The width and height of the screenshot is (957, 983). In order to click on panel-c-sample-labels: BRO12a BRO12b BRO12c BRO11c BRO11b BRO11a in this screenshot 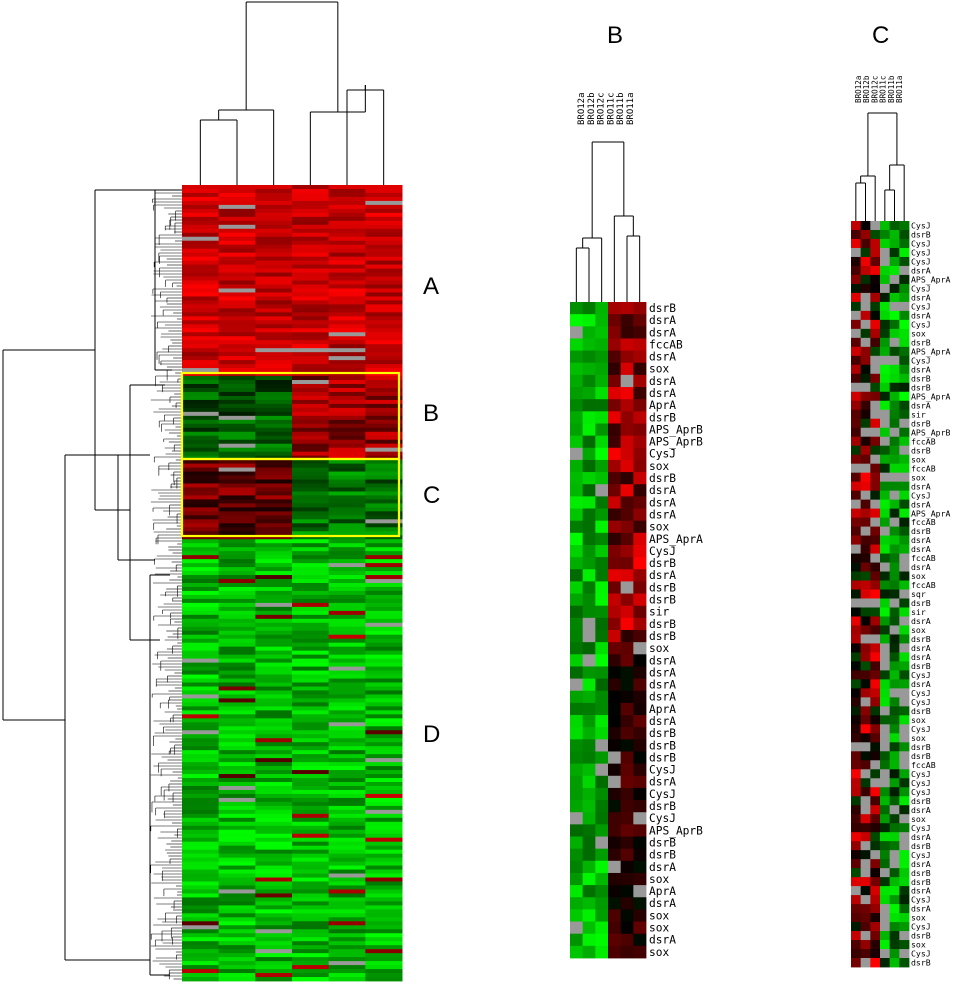, I will do `click(879, 89)`.